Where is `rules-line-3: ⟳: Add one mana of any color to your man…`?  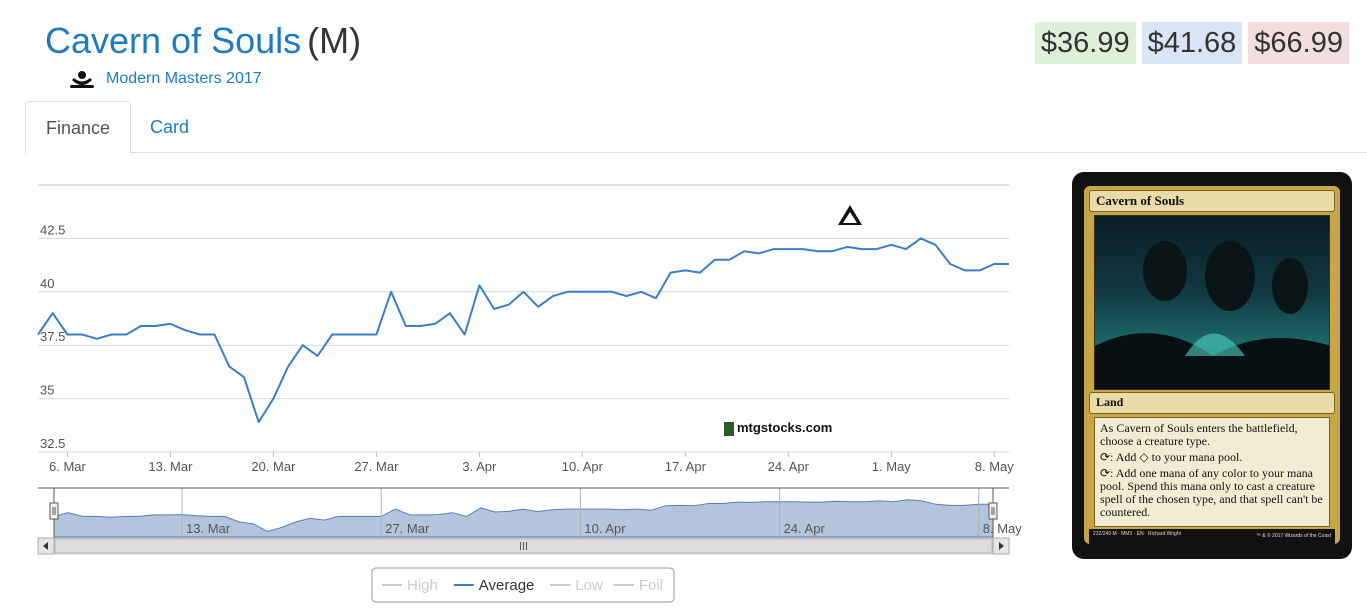
rules-line-3: ⟳: Add one mana of any color to your man… is located at coordinates (1212, 493).